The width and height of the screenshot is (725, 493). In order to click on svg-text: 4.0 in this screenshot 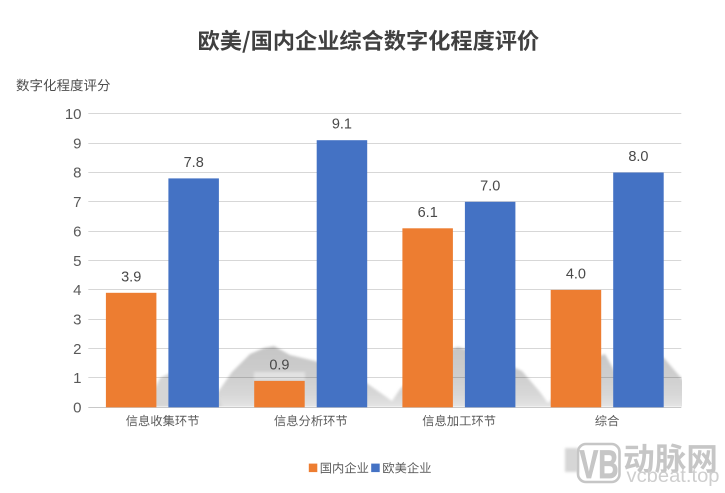, I will do `click(576, 274)`.